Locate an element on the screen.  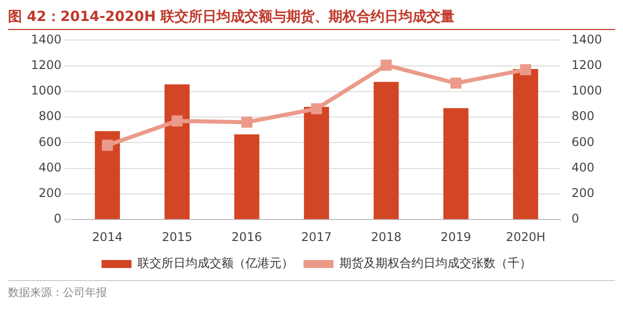
y-tick-label: 200 is located at coordinates (50, 193).